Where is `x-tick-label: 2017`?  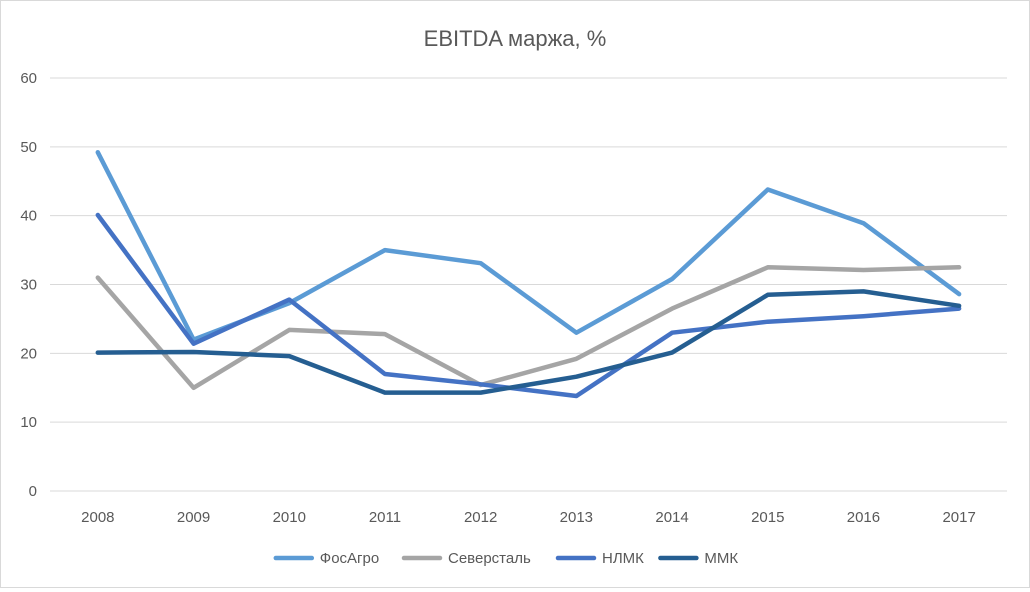
x-tick-label: 2017 is located at coordinates (958, 517).